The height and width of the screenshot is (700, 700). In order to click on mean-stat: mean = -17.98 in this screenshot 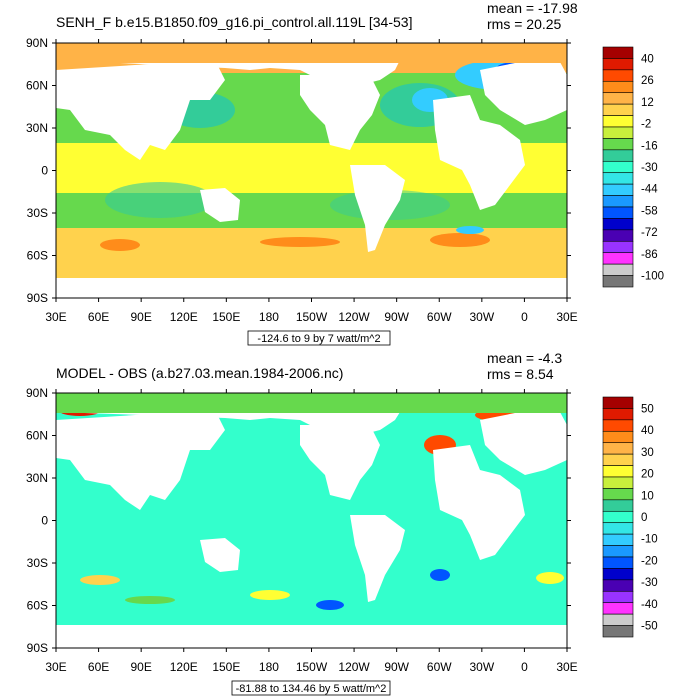, I will do `click(532, 8)`.